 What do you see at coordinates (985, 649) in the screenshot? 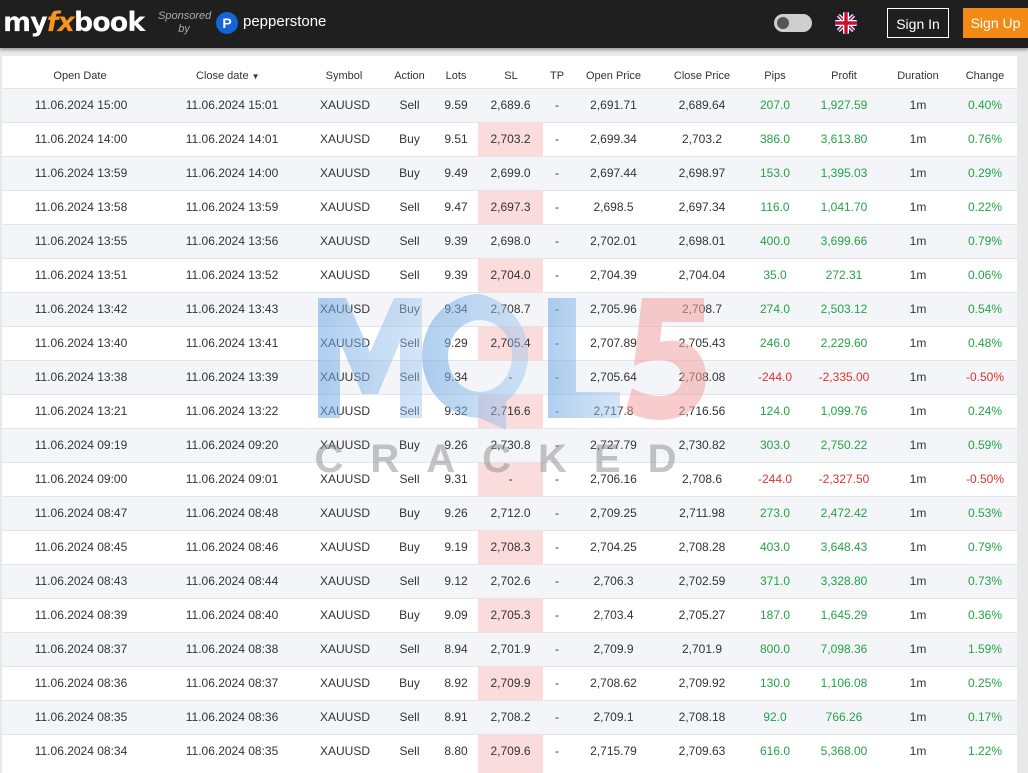
I see `change-cell: 1.59%` at bounding box center [985, 649].